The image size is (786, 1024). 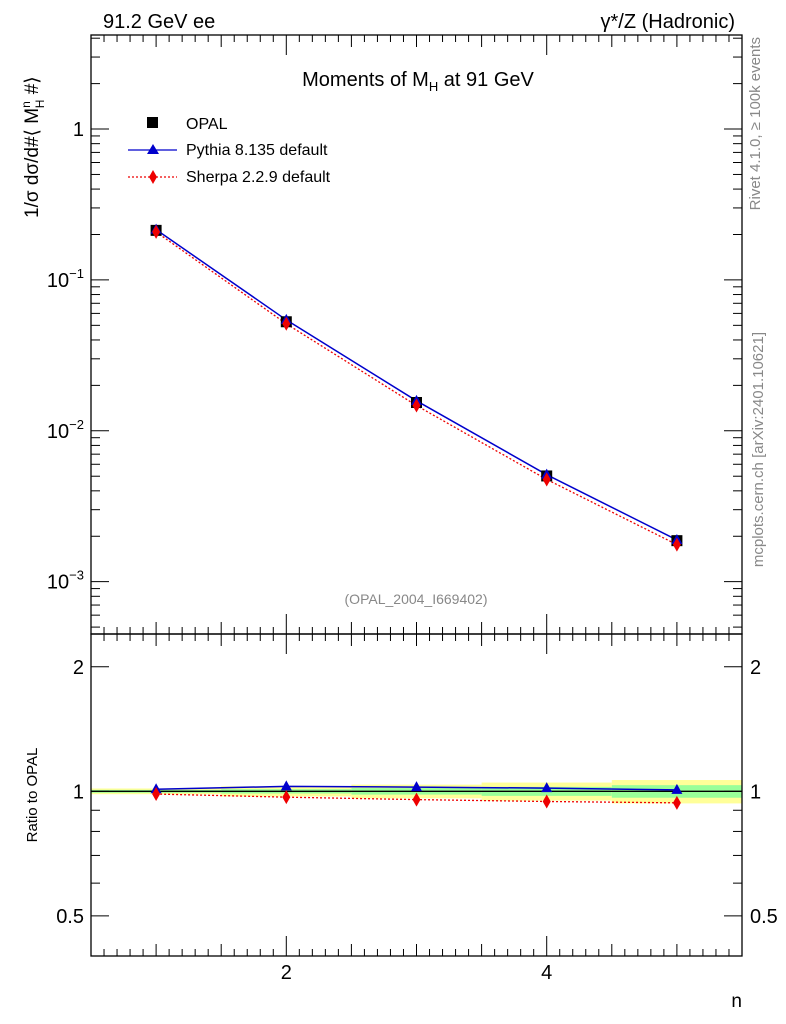 I want to click on ratio-y-tick-label-right: 1, so click(x=755, y=792).